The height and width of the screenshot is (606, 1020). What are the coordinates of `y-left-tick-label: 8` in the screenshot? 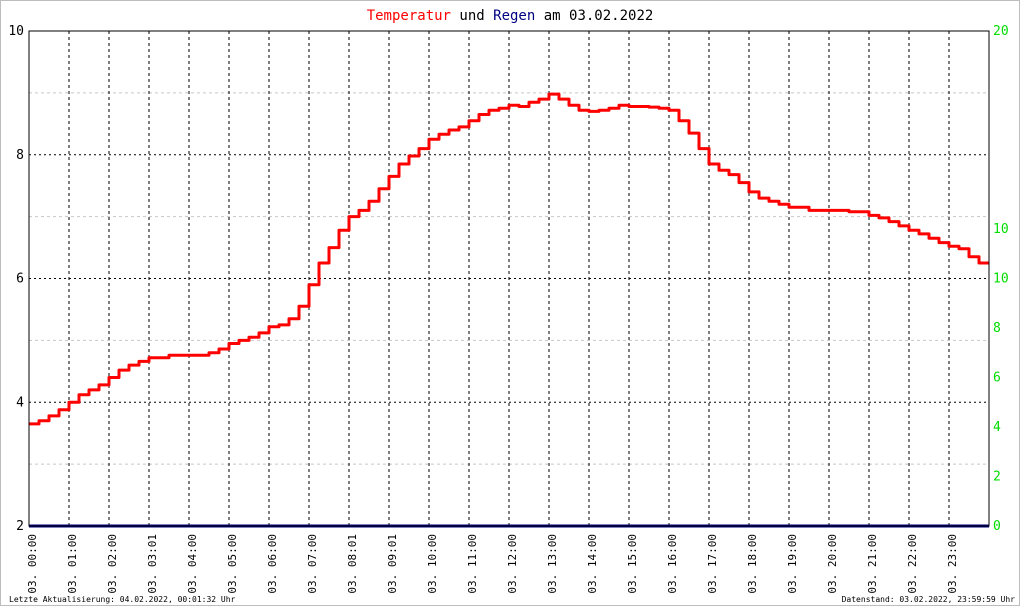 It's located at (20, 155).